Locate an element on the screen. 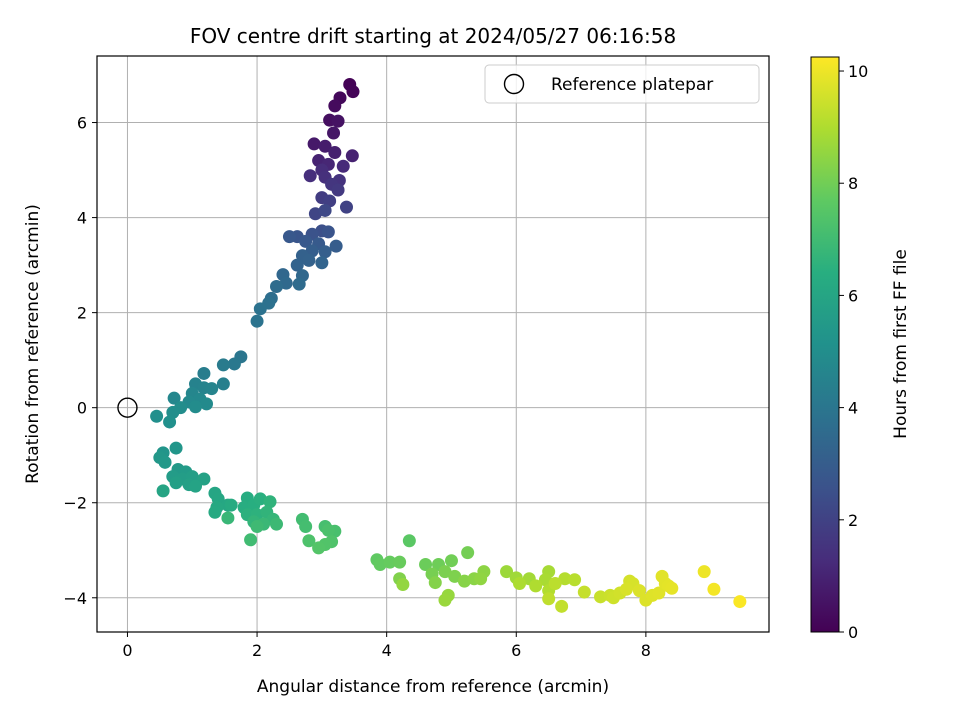 The image size is (960, 720). colorbar-tick-label: 4 is located at coordinates (853, 408).